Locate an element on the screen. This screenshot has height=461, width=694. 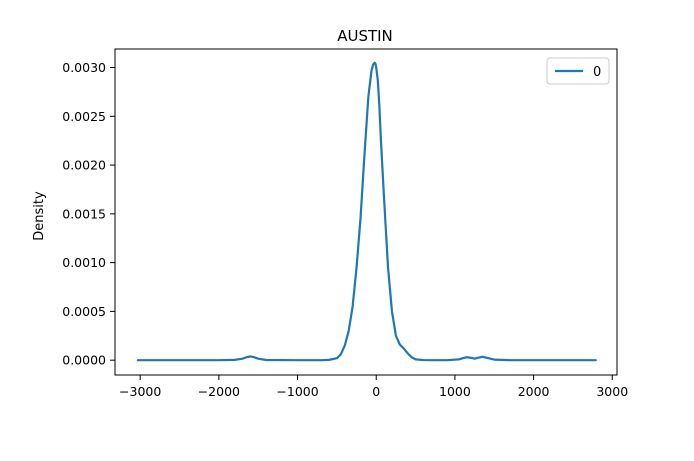
x-tick-label: 2000 is located at coordinates (534, 391).